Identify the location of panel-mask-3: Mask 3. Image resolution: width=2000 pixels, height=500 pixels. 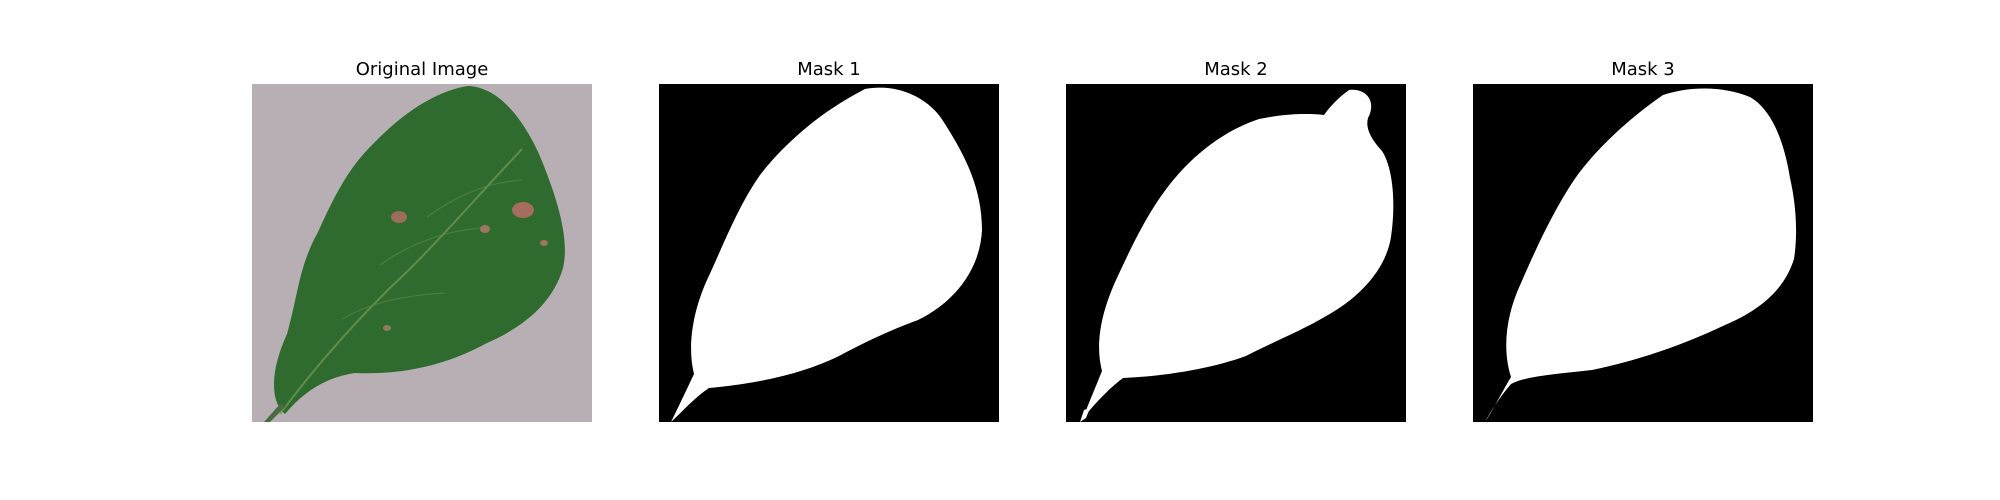
(1643, 239).